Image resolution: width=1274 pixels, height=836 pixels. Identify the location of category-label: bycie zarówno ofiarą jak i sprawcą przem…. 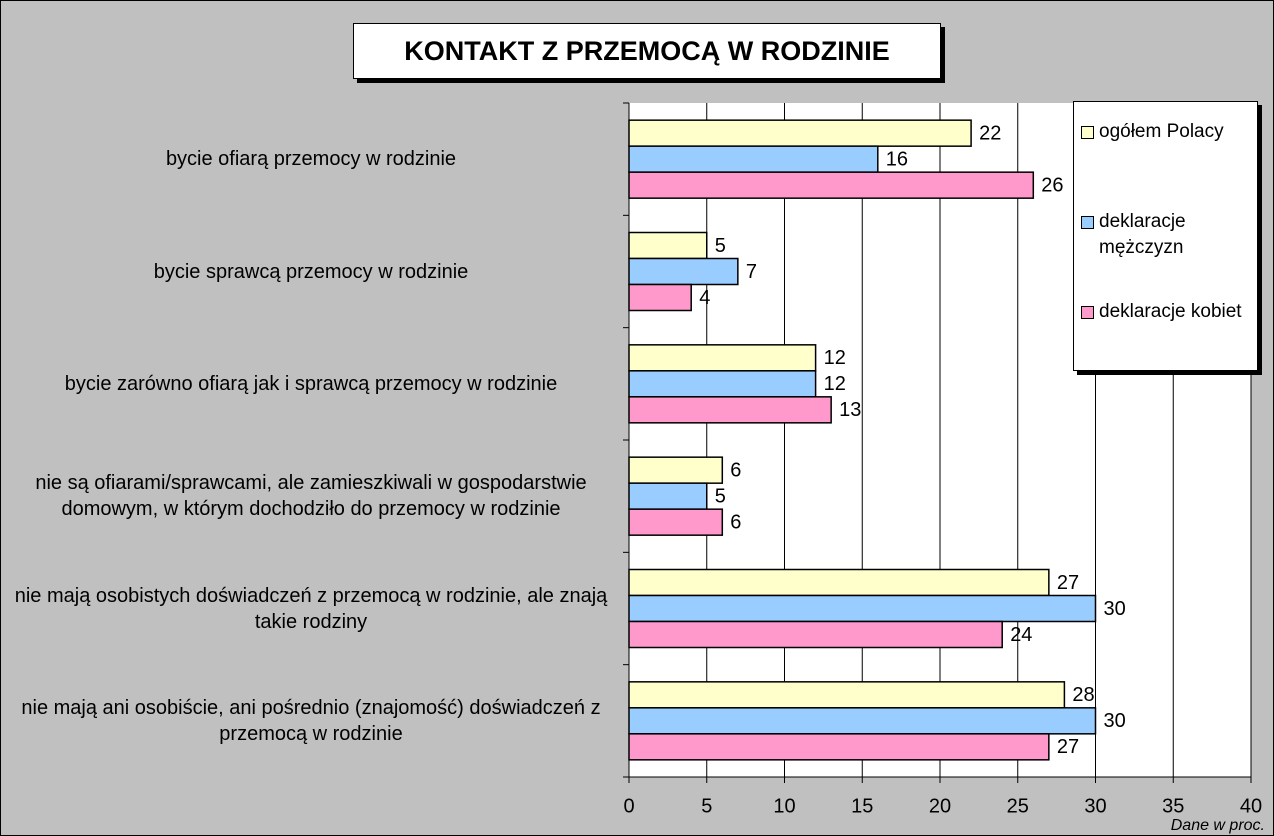
(311, 383).